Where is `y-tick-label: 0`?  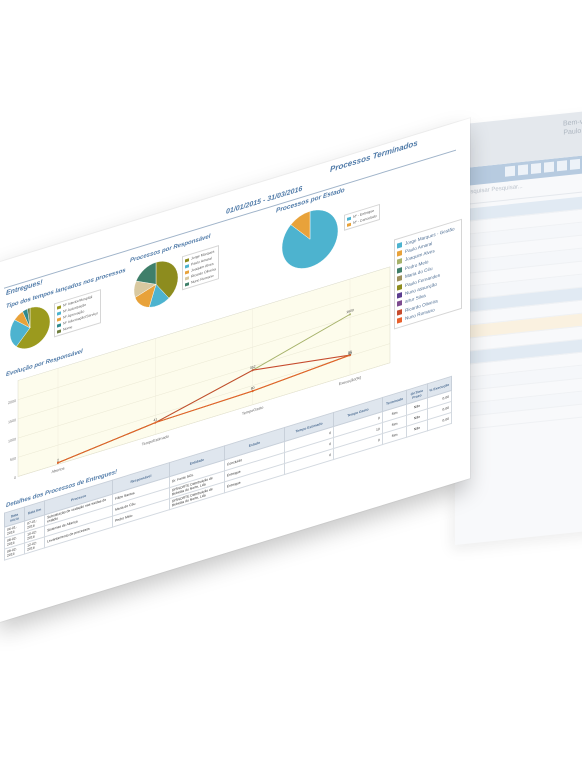 y-tick-label: 0 is located at coordinates (15, 478).